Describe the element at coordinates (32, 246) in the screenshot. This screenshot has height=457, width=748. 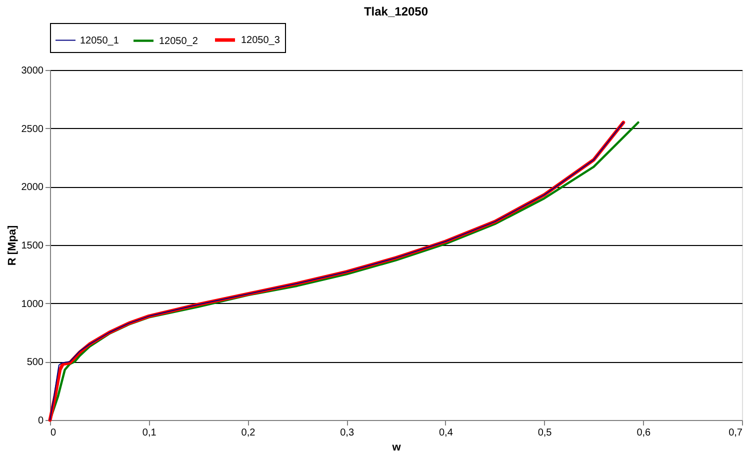
I see `y-tick-label: 1500` at that location.